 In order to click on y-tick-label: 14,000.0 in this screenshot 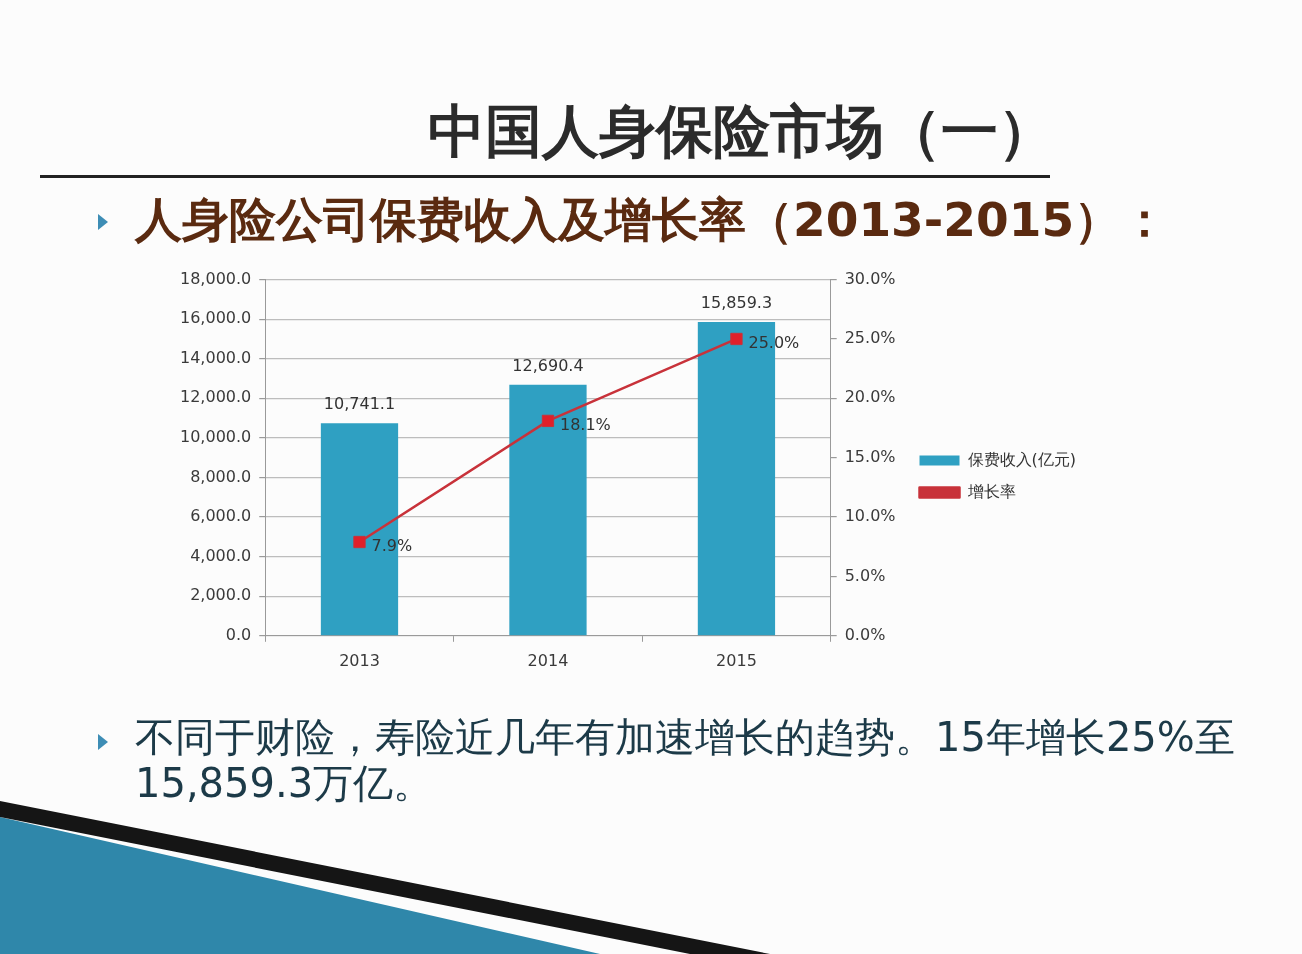, I will do `click(216, 357)`.